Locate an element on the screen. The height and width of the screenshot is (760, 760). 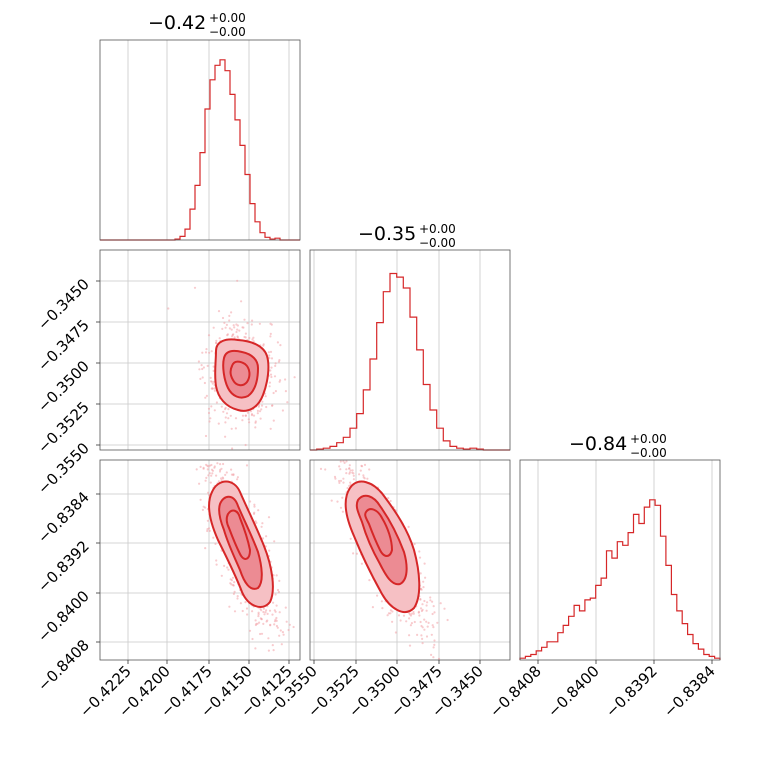
title-param-2: −0.35 is located at coordinates (387, 234).